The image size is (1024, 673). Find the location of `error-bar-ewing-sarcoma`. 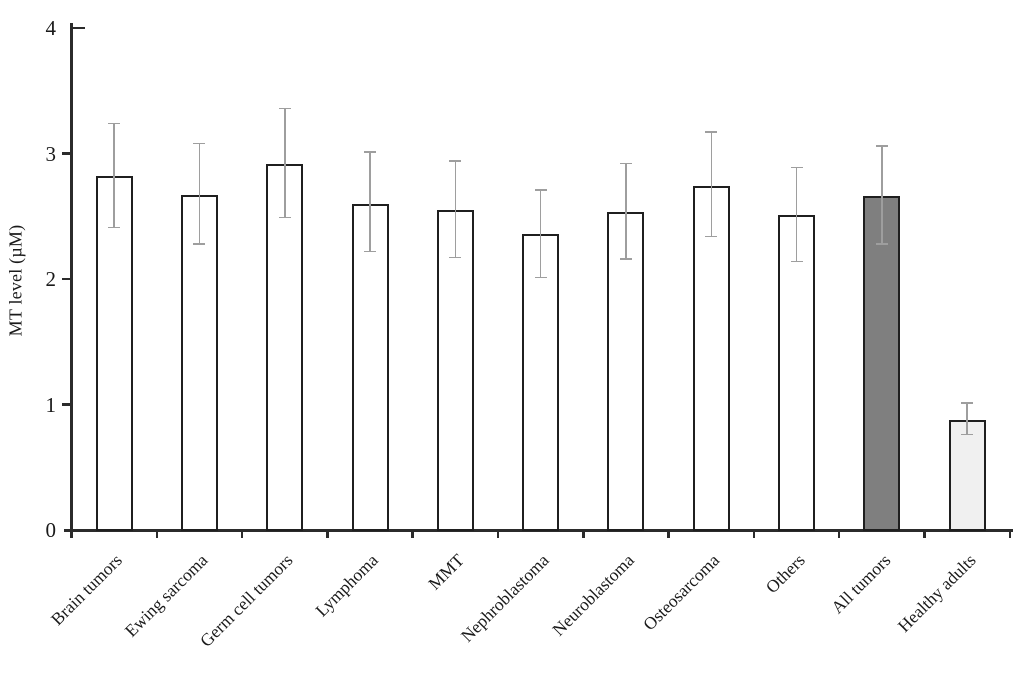

error-bar-ewing-sarcoma is located at coordinates (199, 193).